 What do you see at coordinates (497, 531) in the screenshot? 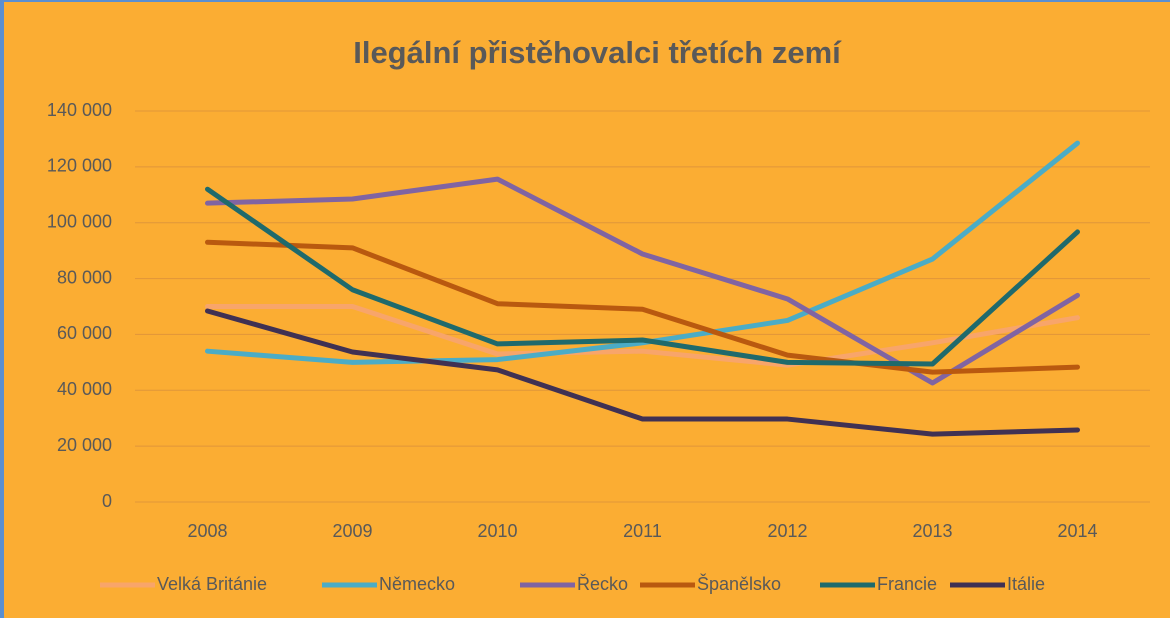
I see `x-tick-label: 2010` at bounding box center [497, 531].